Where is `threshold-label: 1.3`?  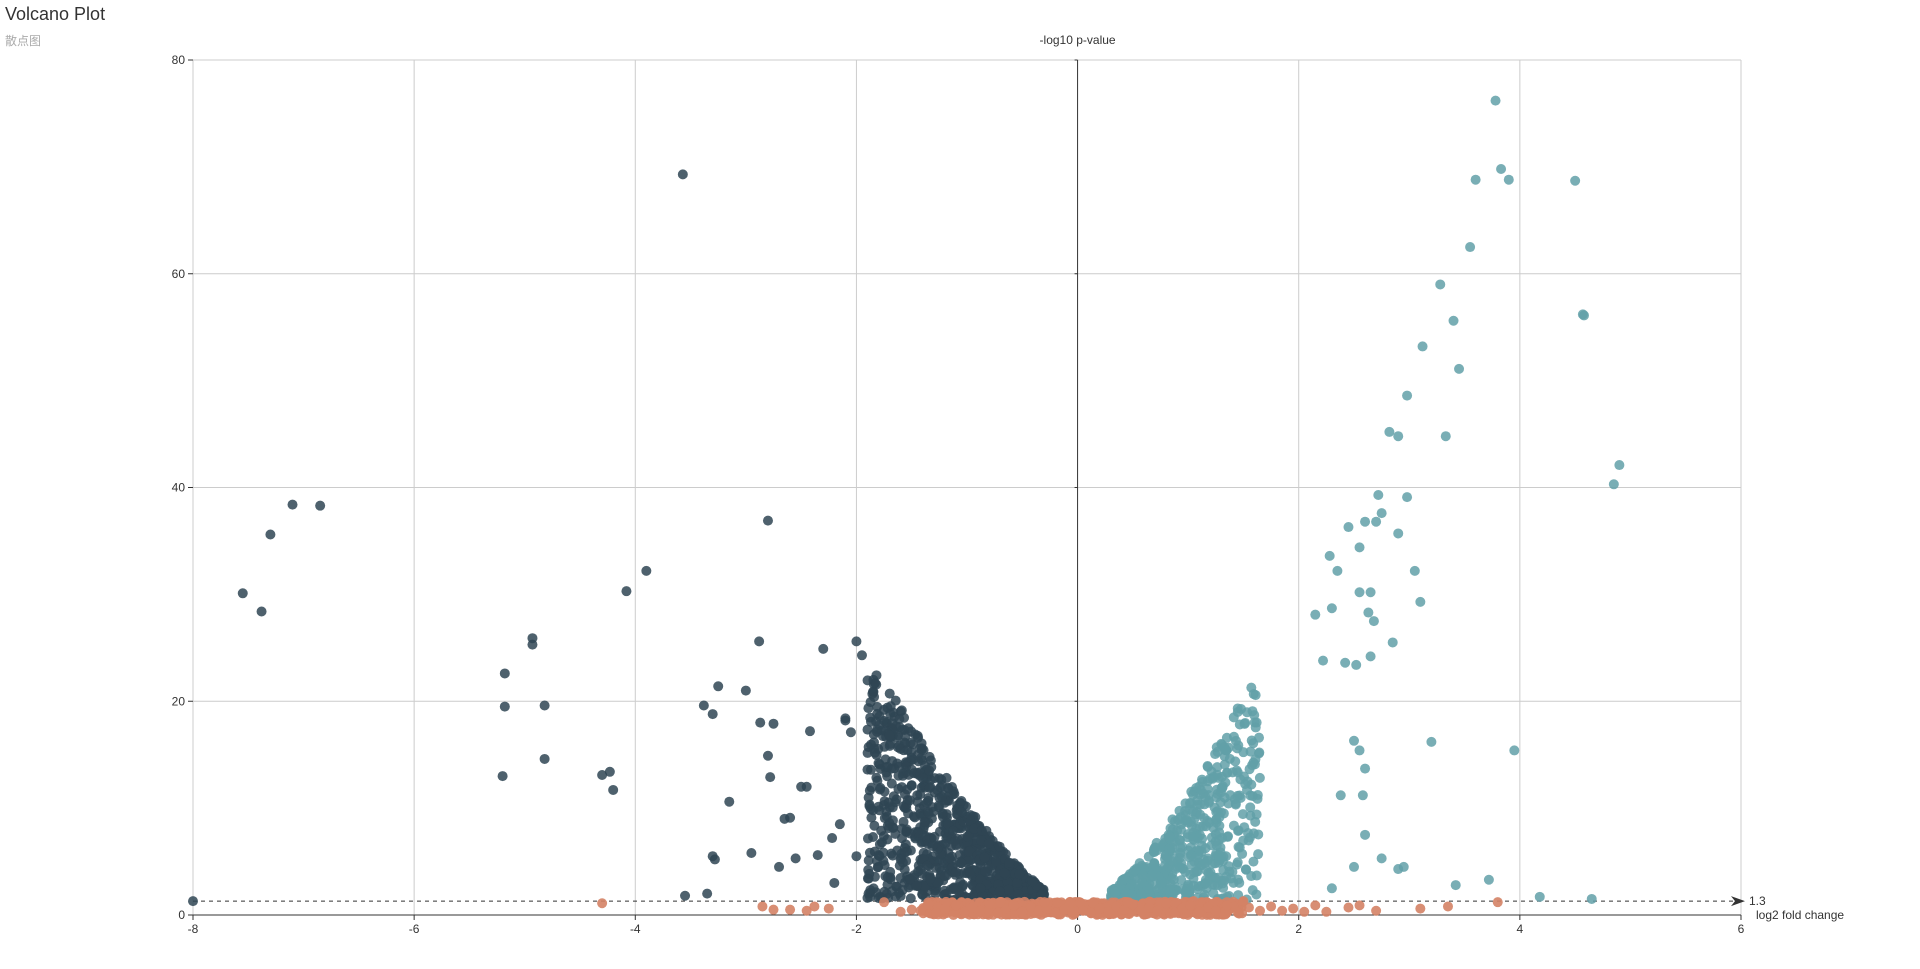 threshold-label: 1.3 is located at coordinates (1757, 901).